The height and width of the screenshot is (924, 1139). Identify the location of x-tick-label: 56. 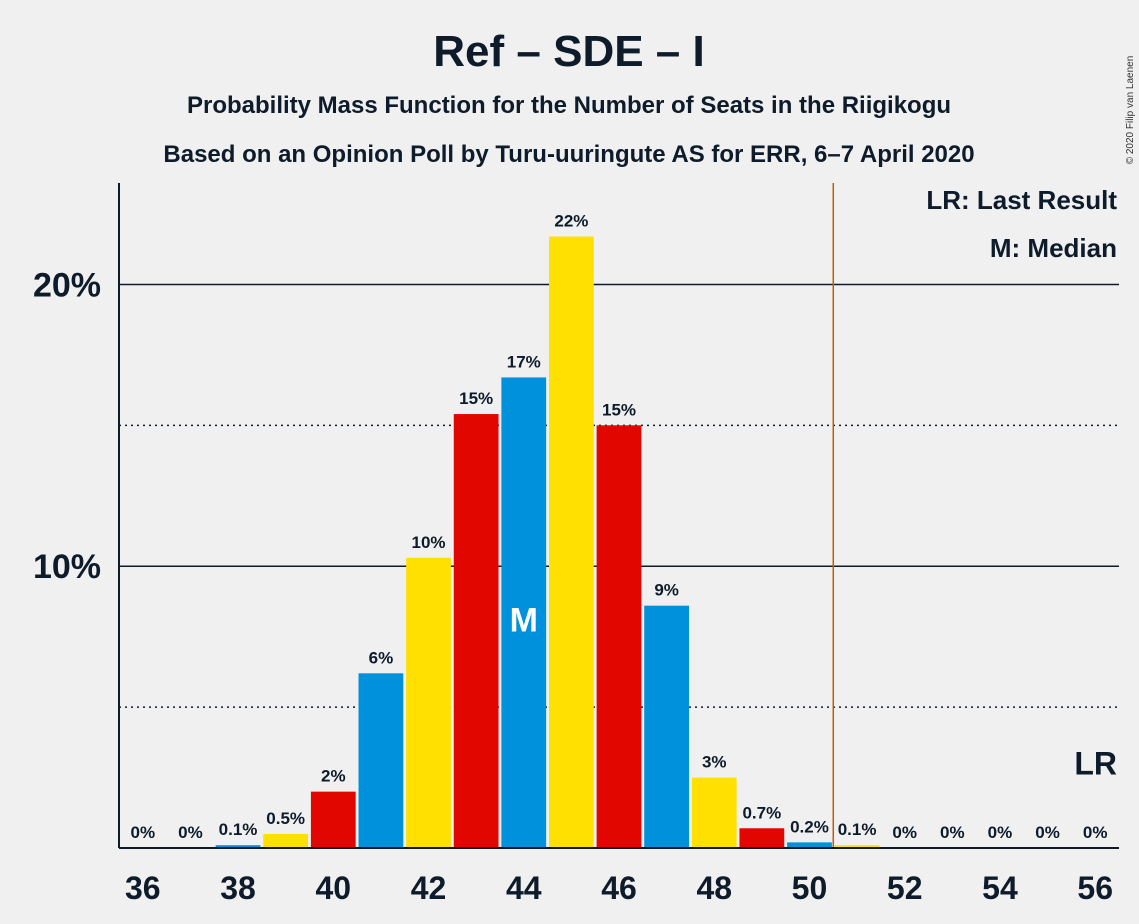
(1095, 888).